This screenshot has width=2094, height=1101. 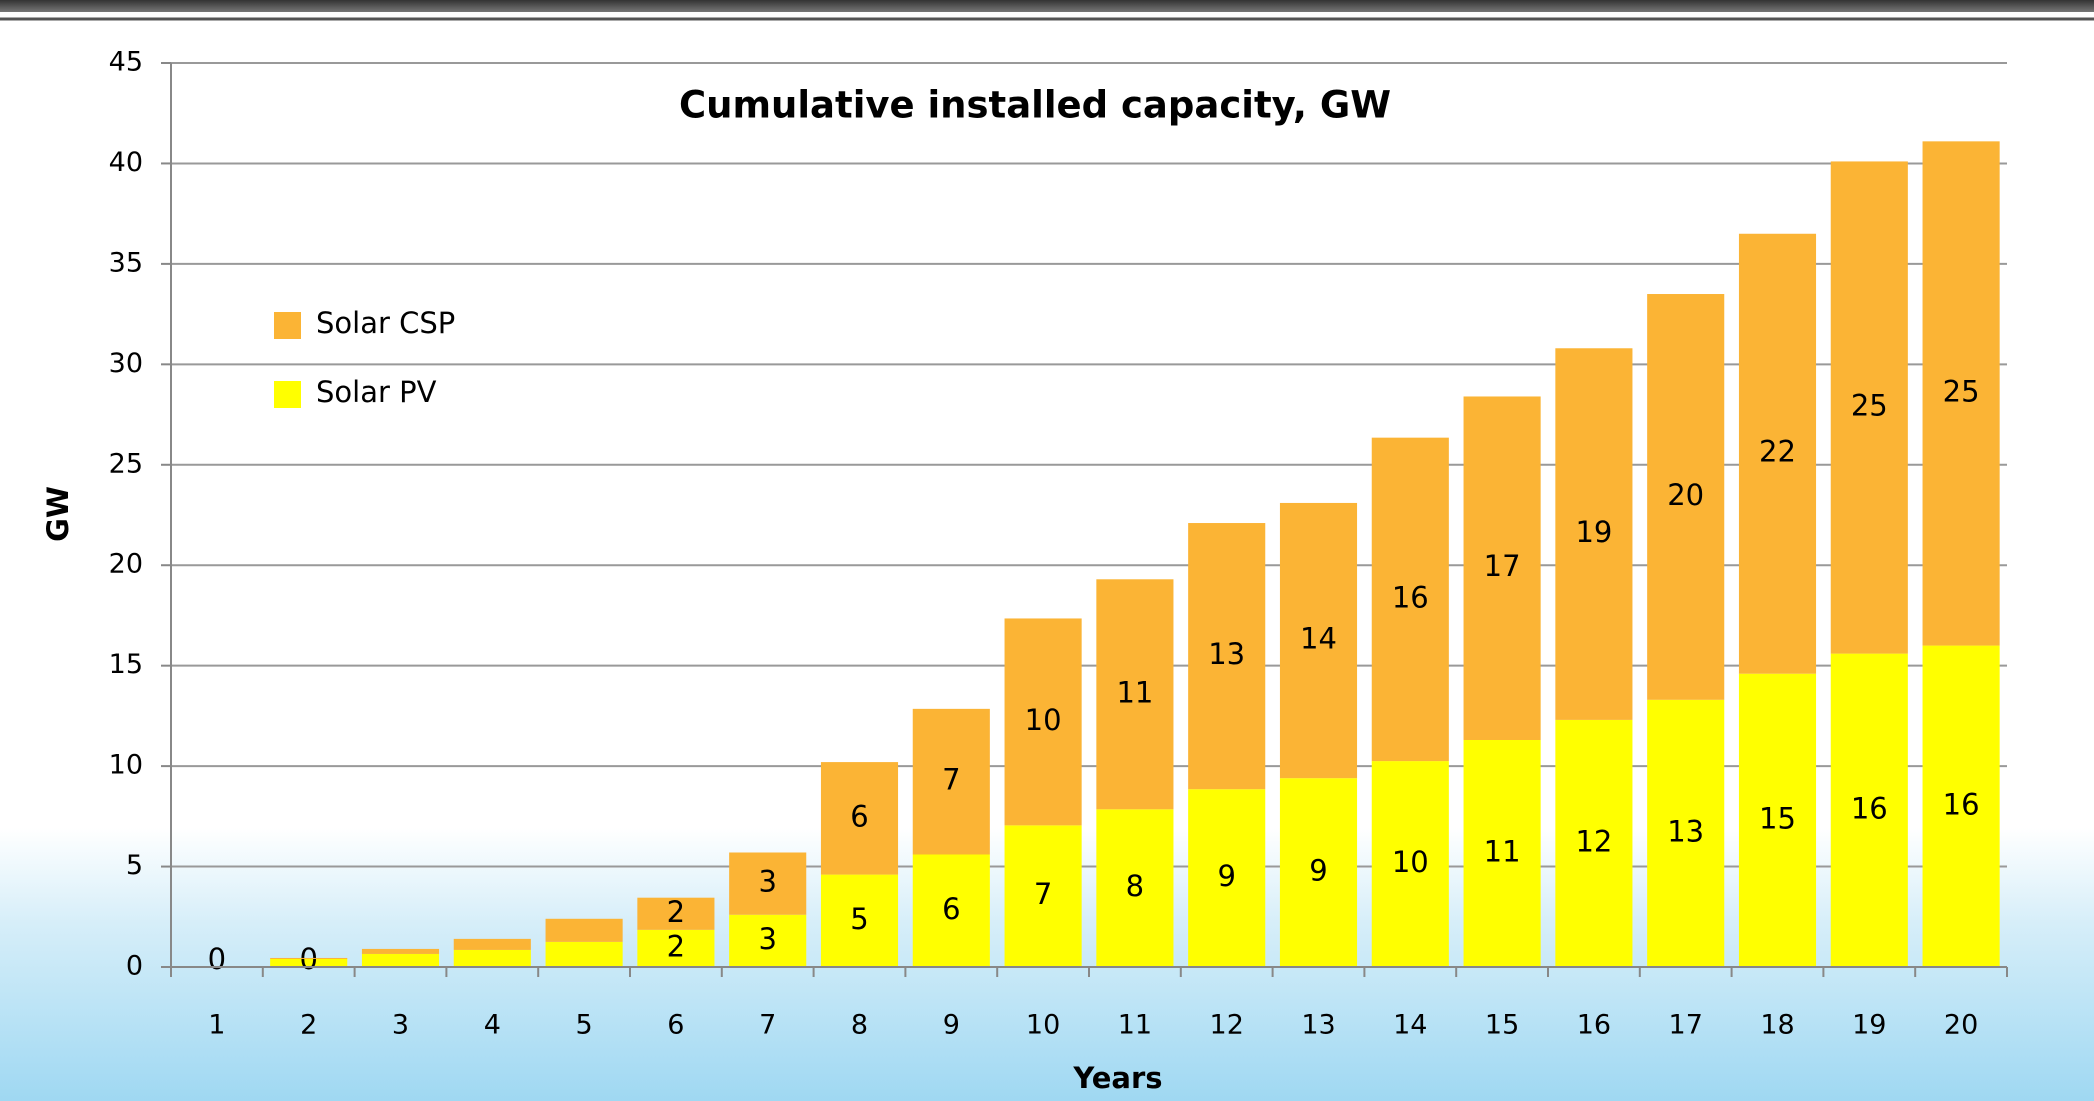 What do you see at coordinates (1502, 1025) in the screenshot?
I see `x-tick-label: 15` at bounding box center [1502, 1025].